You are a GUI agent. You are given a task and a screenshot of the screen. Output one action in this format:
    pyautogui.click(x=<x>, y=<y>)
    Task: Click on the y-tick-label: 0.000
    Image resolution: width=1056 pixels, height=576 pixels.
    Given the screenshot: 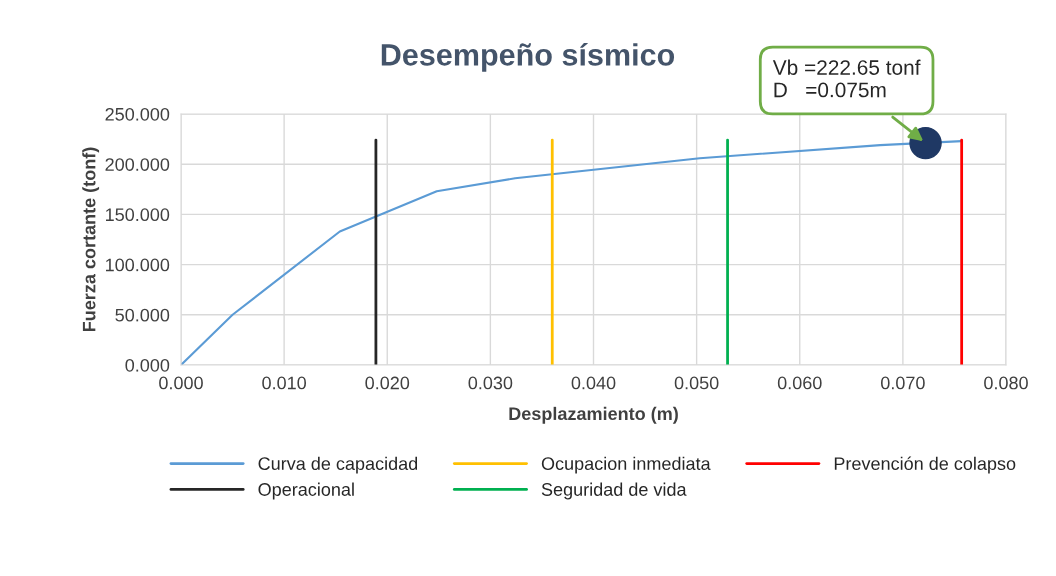 What is the action you would take?
    pyautogui.click(x=147, y=365)
    